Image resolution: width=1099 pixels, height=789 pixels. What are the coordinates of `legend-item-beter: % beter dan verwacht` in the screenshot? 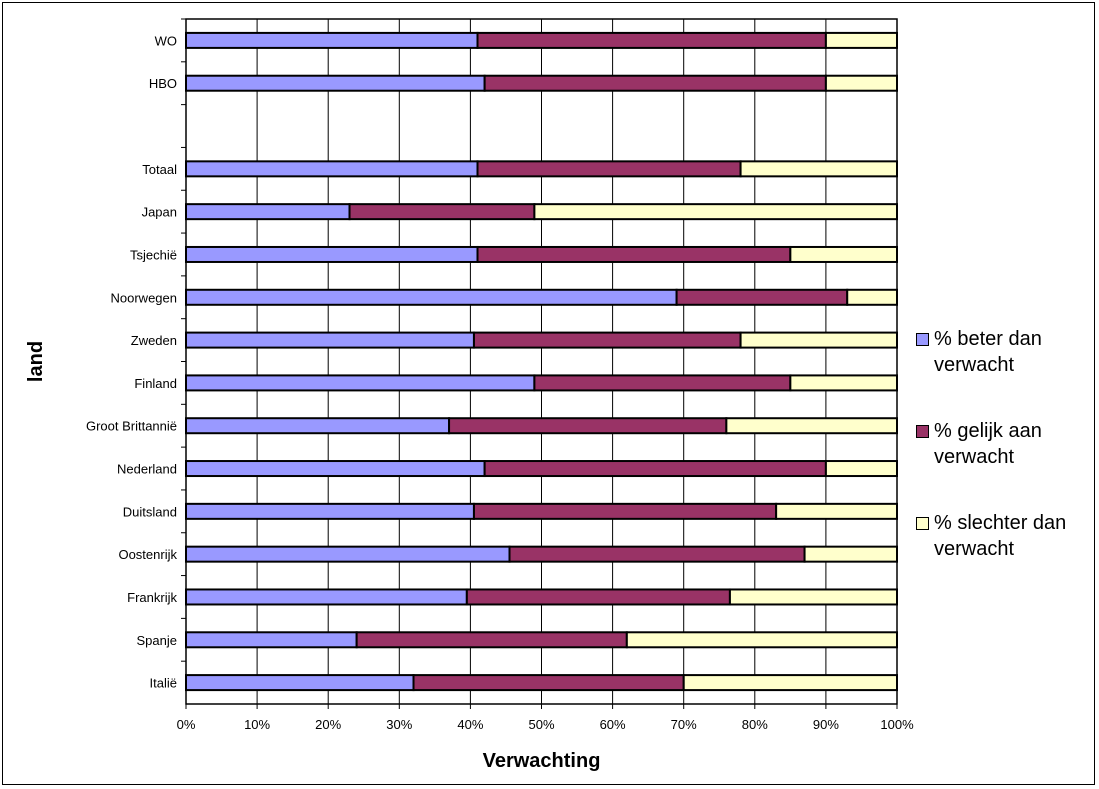 It's located at (1002, 372).